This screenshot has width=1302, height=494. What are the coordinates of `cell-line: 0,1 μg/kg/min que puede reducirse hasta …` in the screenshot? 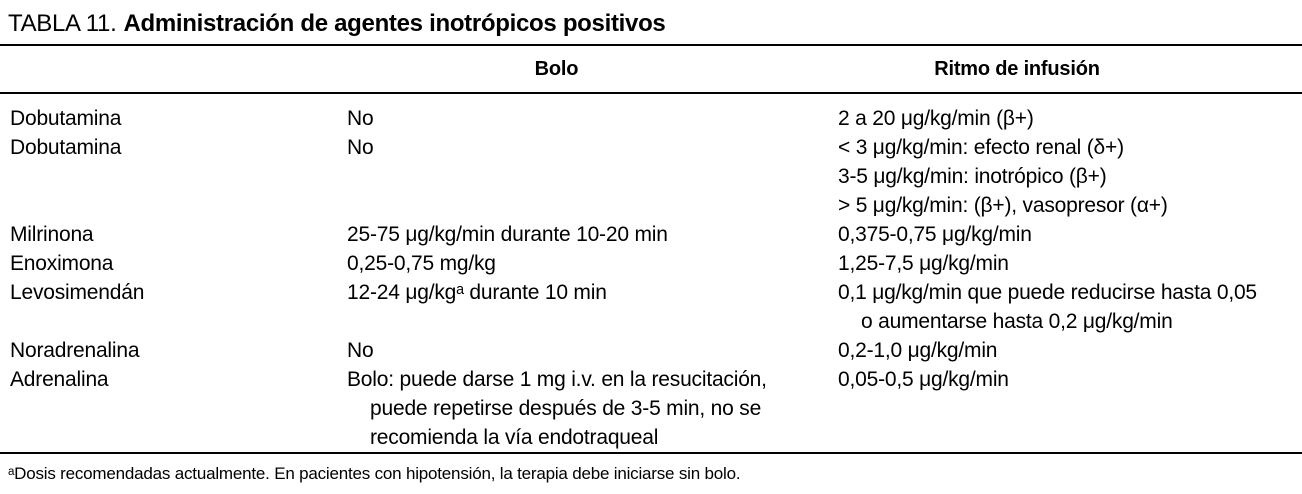 It's located at (1047, 292).